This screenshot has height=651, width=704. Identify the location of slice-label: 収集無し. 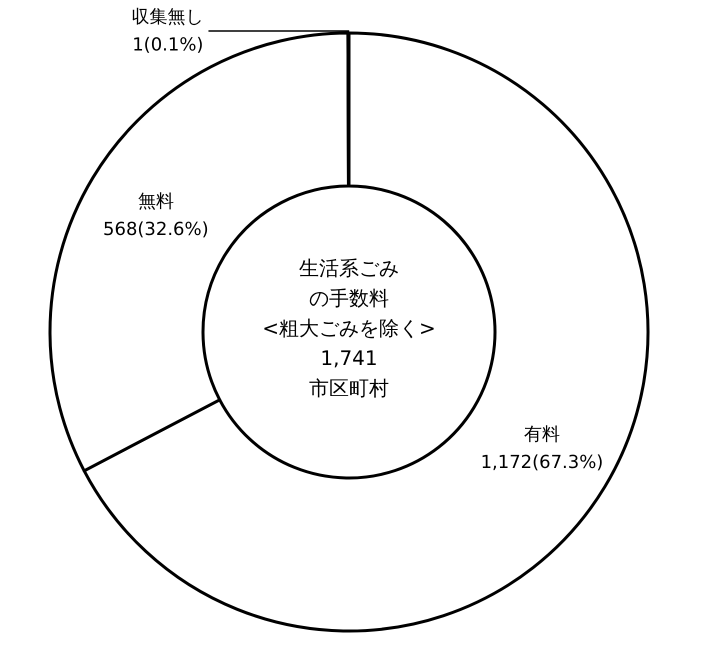
(167, 17).